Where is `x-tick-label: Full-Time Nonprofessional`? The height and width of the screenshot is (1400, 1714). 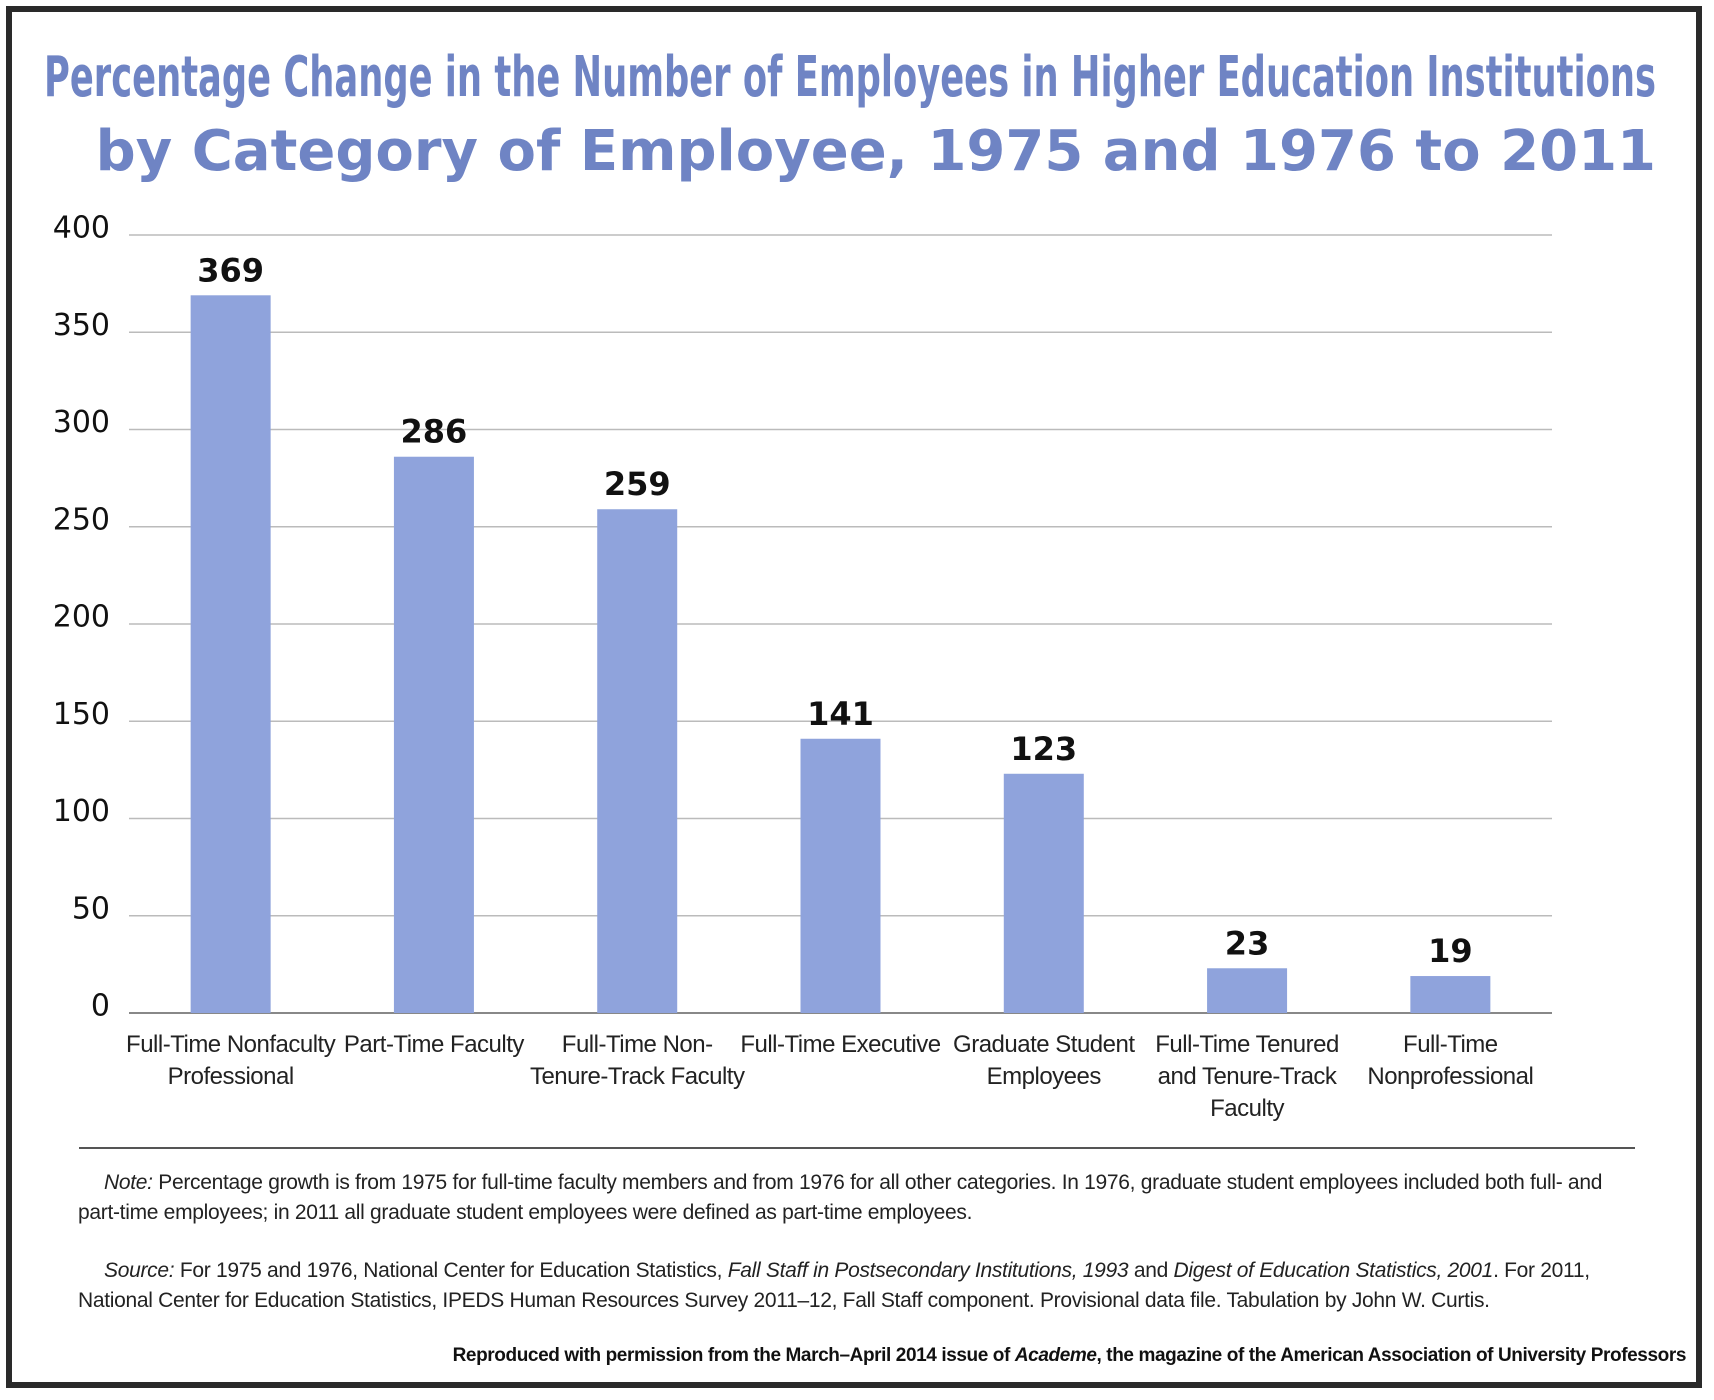
x-tick-label: Full-Time Nonprofessional is located at coordinates (1450, 1060).